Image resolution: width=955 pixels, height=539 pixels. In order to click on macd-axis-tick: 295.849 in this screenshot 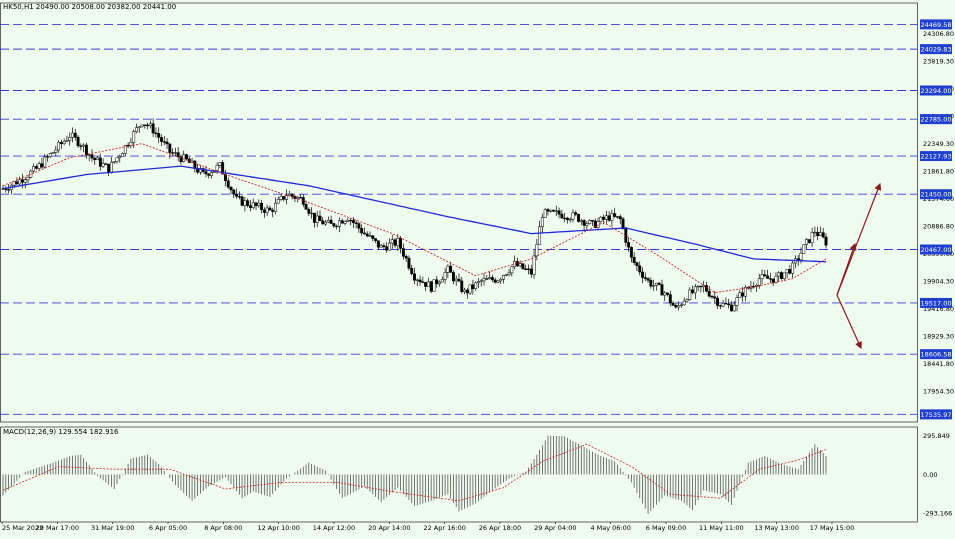, I will do `click(936, 436)`.